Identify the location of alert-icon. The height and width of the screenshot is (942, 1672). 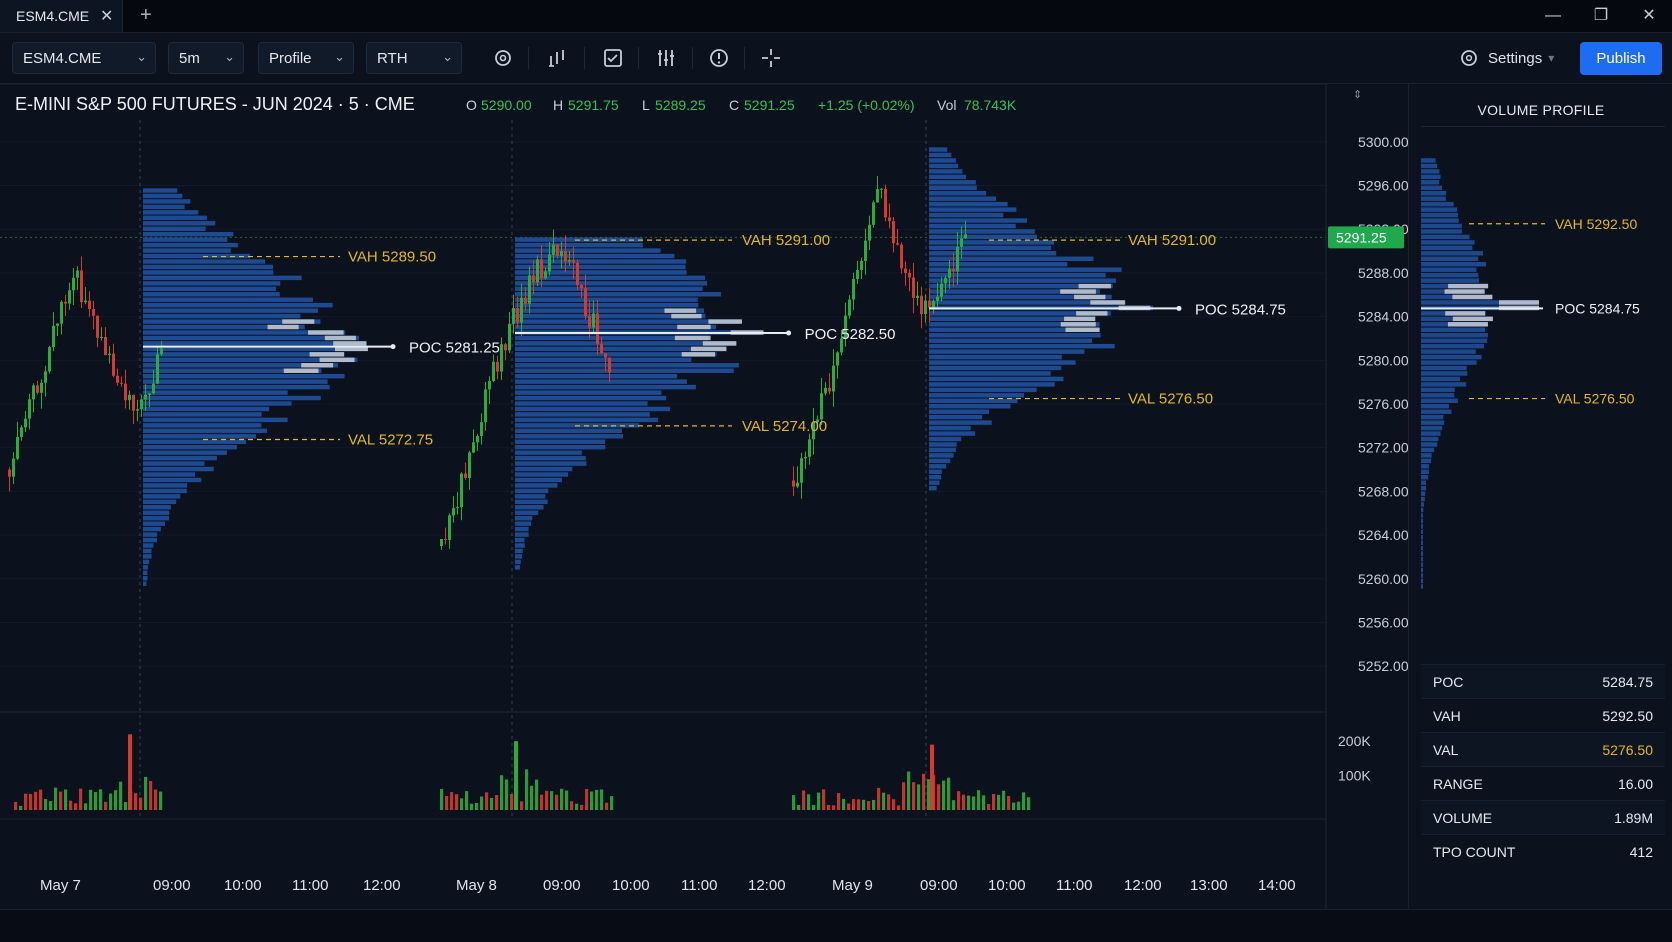
(719, 58).